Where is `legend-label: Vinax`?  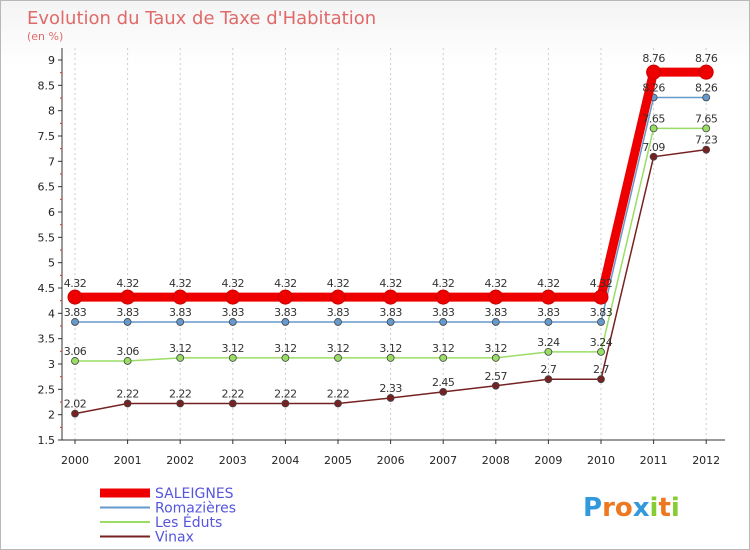 legend-label: Vinax is located at coordinates (174, 538).